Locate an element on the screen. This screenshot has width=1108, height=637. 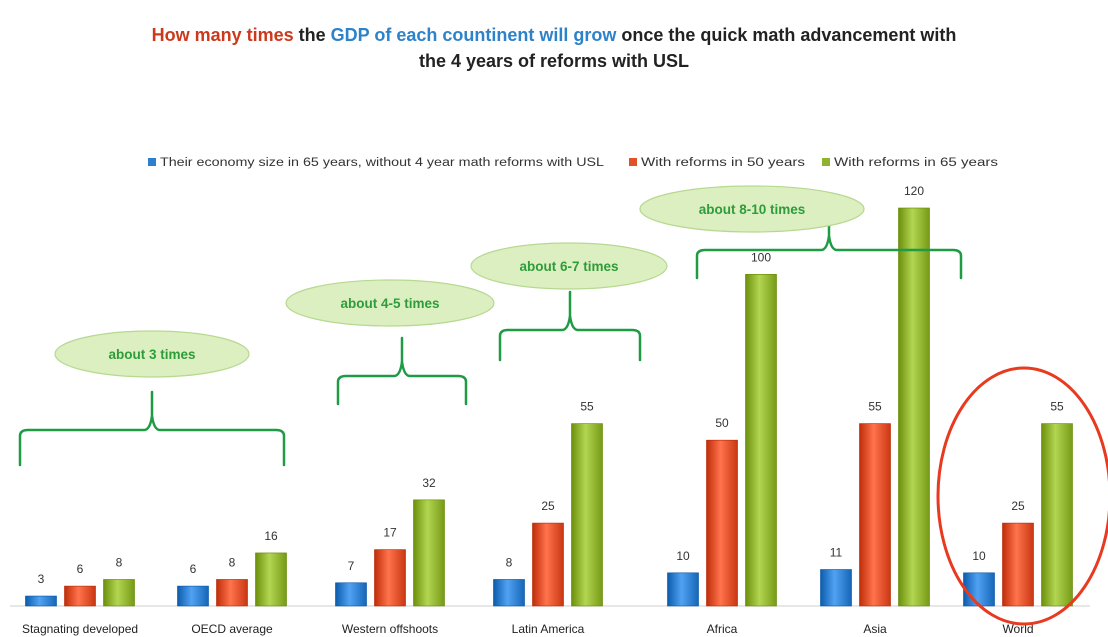
data-label: 7 is located at coordinates (351, 566).